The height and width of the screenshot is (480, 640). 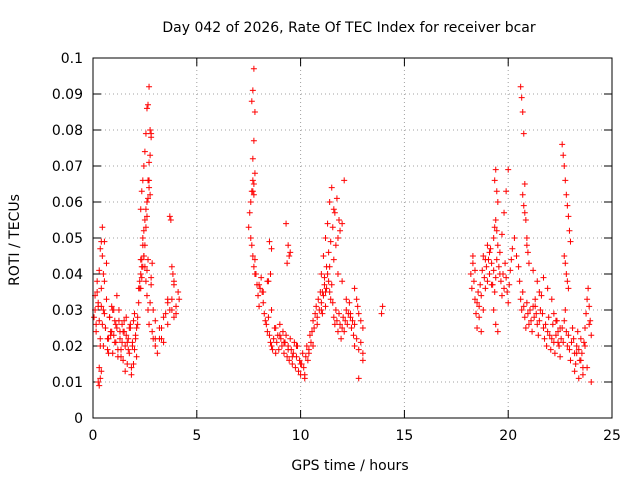 What do you see at coordinates (612, 436) in the screenshot?
I see `x-tick-label: 25` at bounding box center [612, 436].